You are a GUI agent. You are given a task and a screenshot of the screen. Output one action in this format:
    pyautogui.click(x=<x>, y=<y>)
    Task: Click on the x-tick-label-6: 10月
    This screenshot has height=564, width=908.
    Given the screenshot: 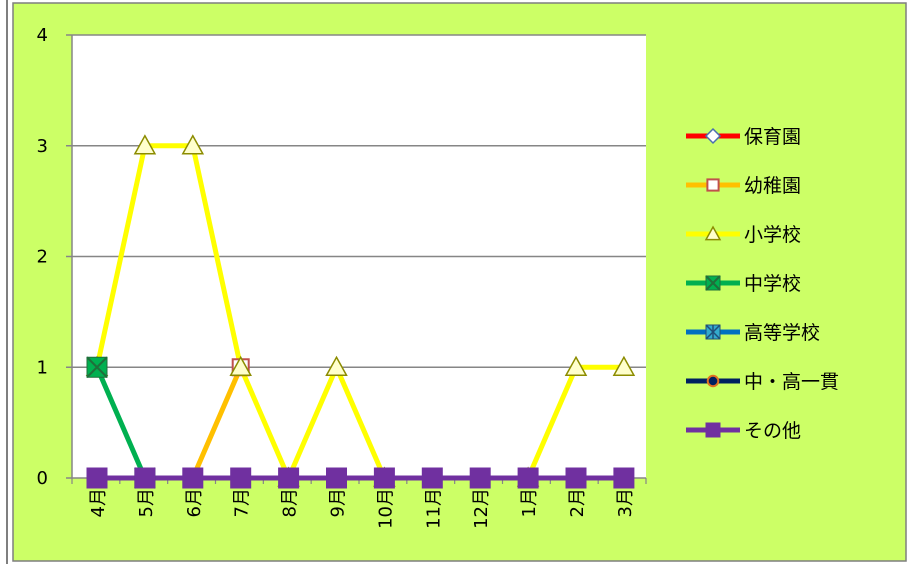 What is the action you would take?
    pyautogui.click(x=385, y=508)
    